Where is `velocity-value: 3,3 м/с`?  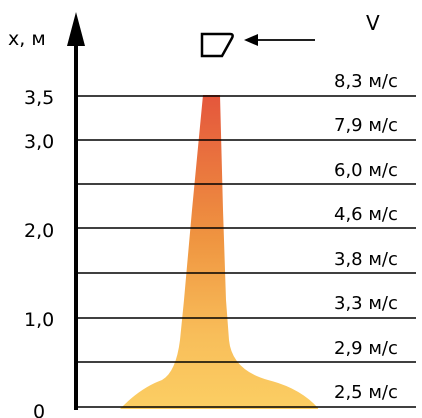 velocity-value: 3,3 м/с is located at coordinates (366, 303).